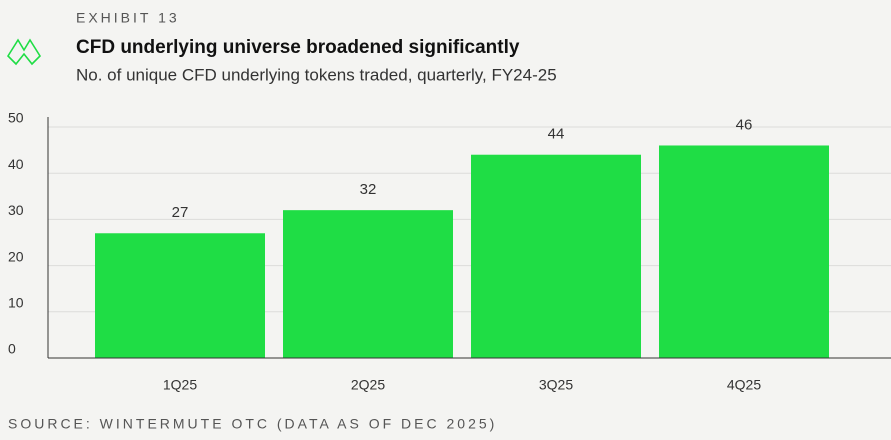 Image resolution: width=891 pixels, height=440 pixels. What do you see at coordinates (180, 212) in the screenshot?
I see `value-label: 27` at bounding box center [180, 212].